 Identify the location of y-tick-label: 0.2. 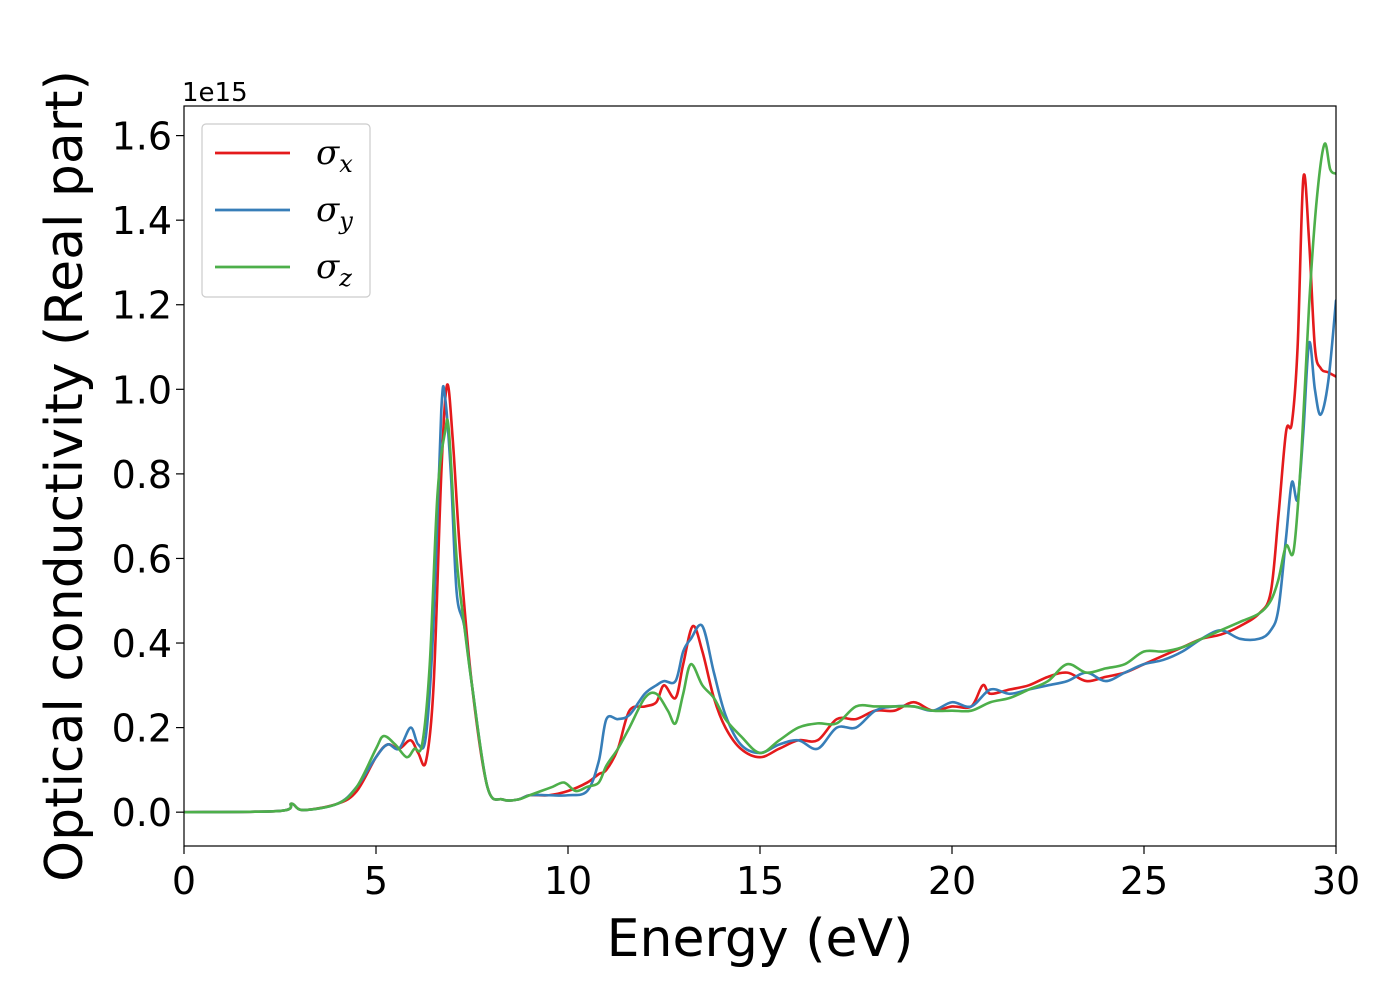
(142, 729).